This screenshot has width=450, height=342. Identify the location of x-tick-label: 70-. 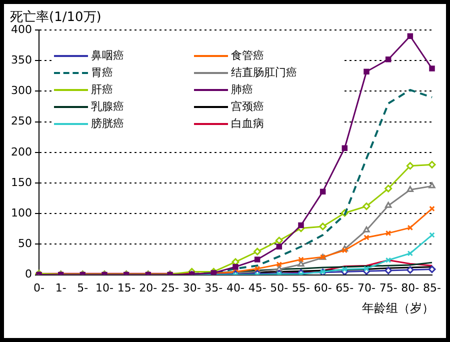
(367, 287).